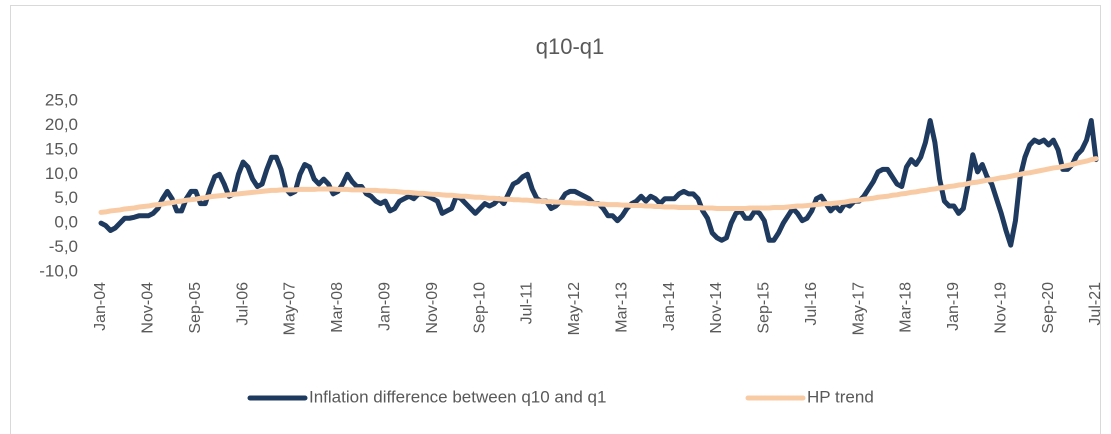 The height and width of the screenshot is (434, 1111). Describe the element at coordinates (527, 303) in the screenshot. I see `x-tick-label: Jul-11` at that location.